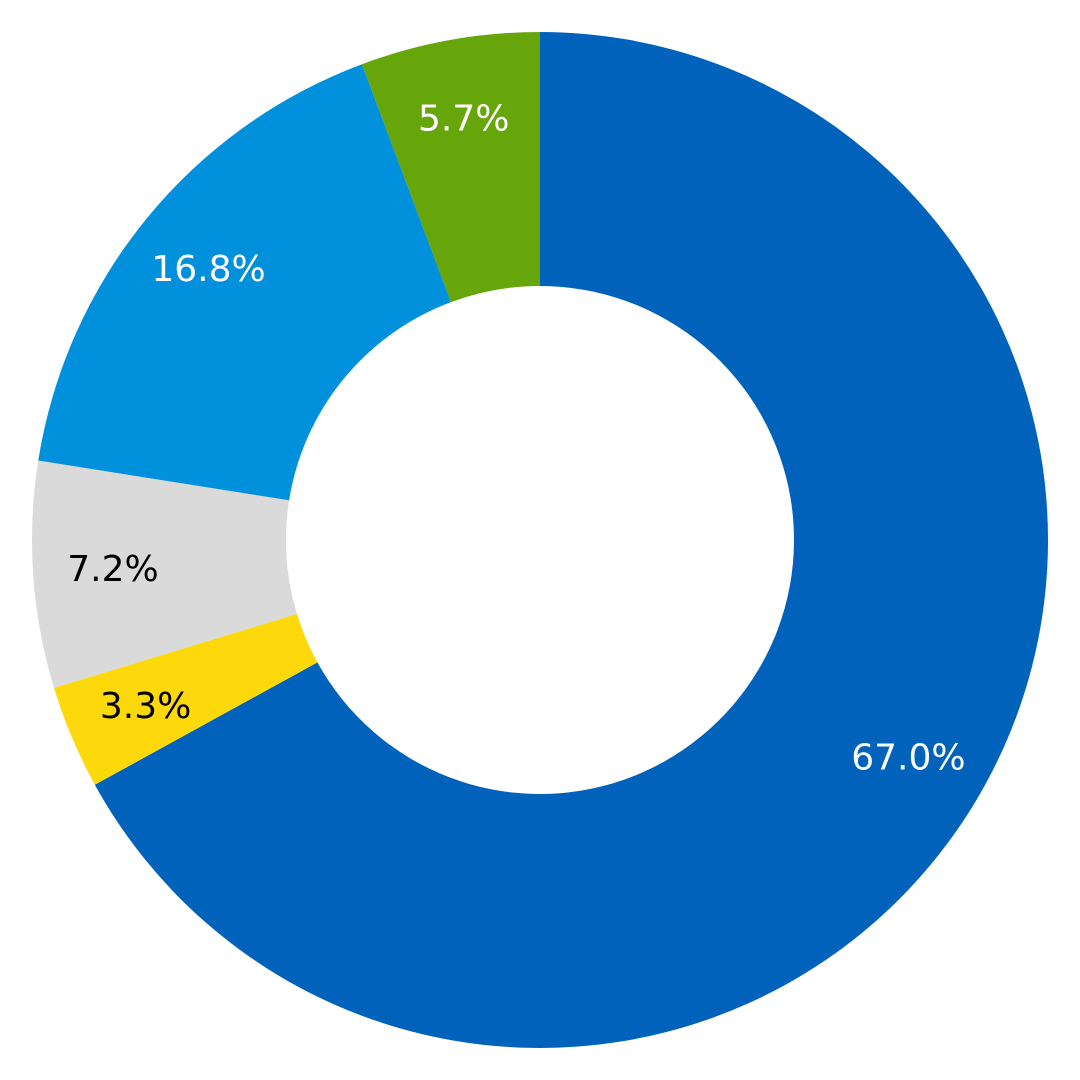 Image resolution: width=1080 pixels, height=1080 pixels. I want to click on slice-label-1: 3.3%, so click(145, 706).